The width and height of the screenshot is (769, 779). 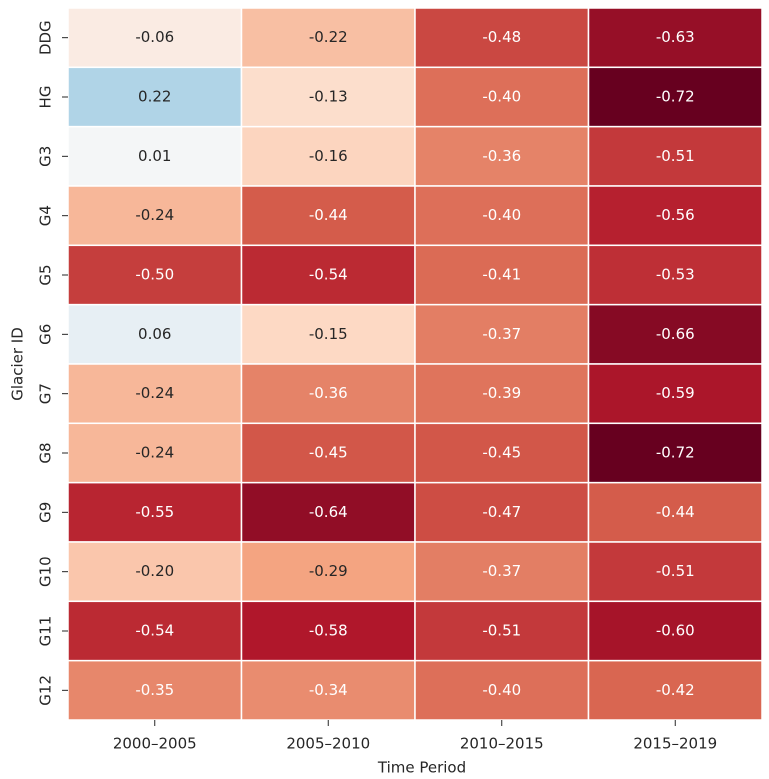 What do you see at coordinates (328, 512) in the screenshot?
I see `cell-label: -0.64` at bounding box center [328, 512].